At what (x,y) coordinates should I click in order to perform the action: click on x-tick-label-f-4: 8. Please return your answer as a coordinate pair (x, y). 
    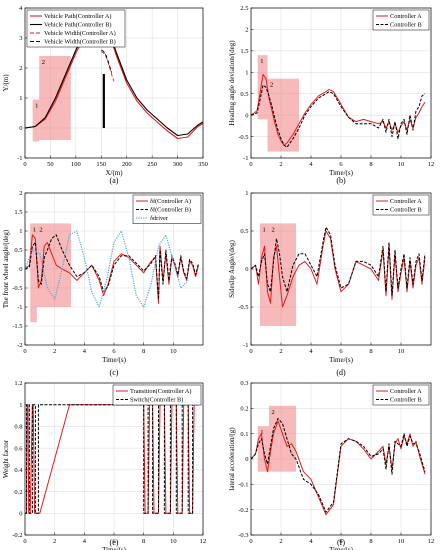
    Looking at the image, I should click on (370, 541).